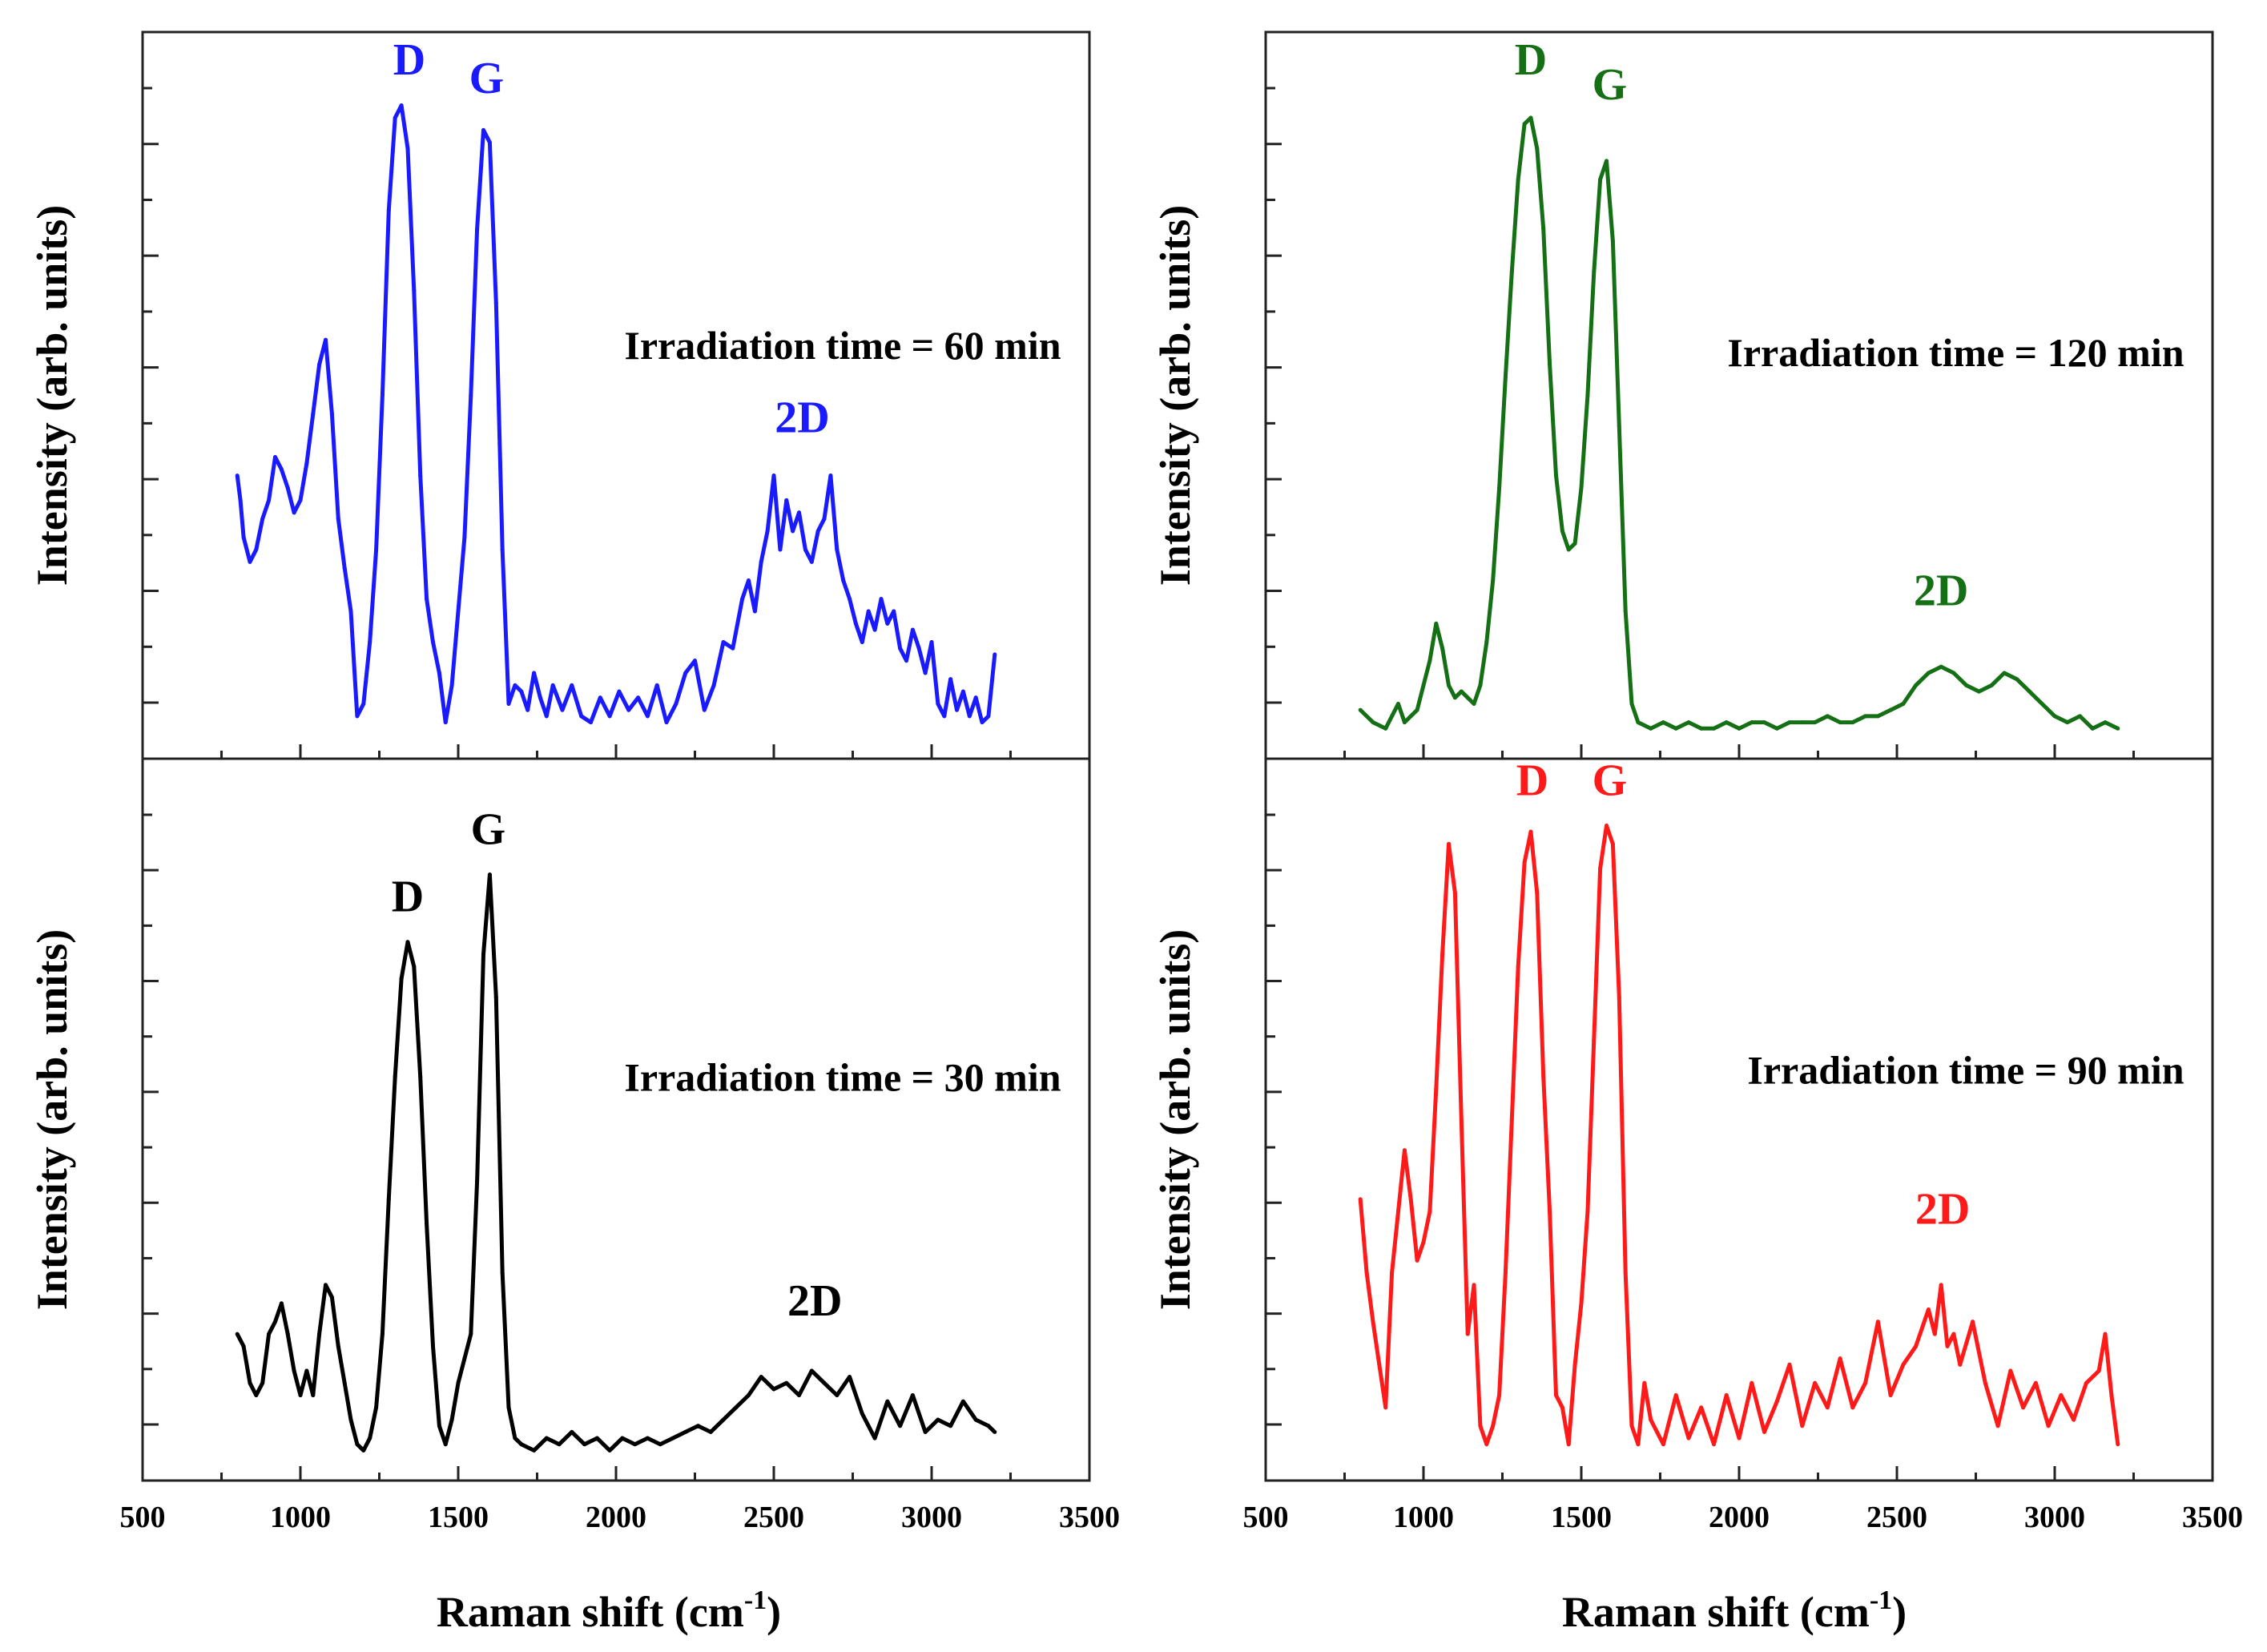  What do you see at coordinates (1734, 1611) in the screenshot?
I see `x-axis-title: Raman shift (cm-1)` at bounding box center [1734, 1611].